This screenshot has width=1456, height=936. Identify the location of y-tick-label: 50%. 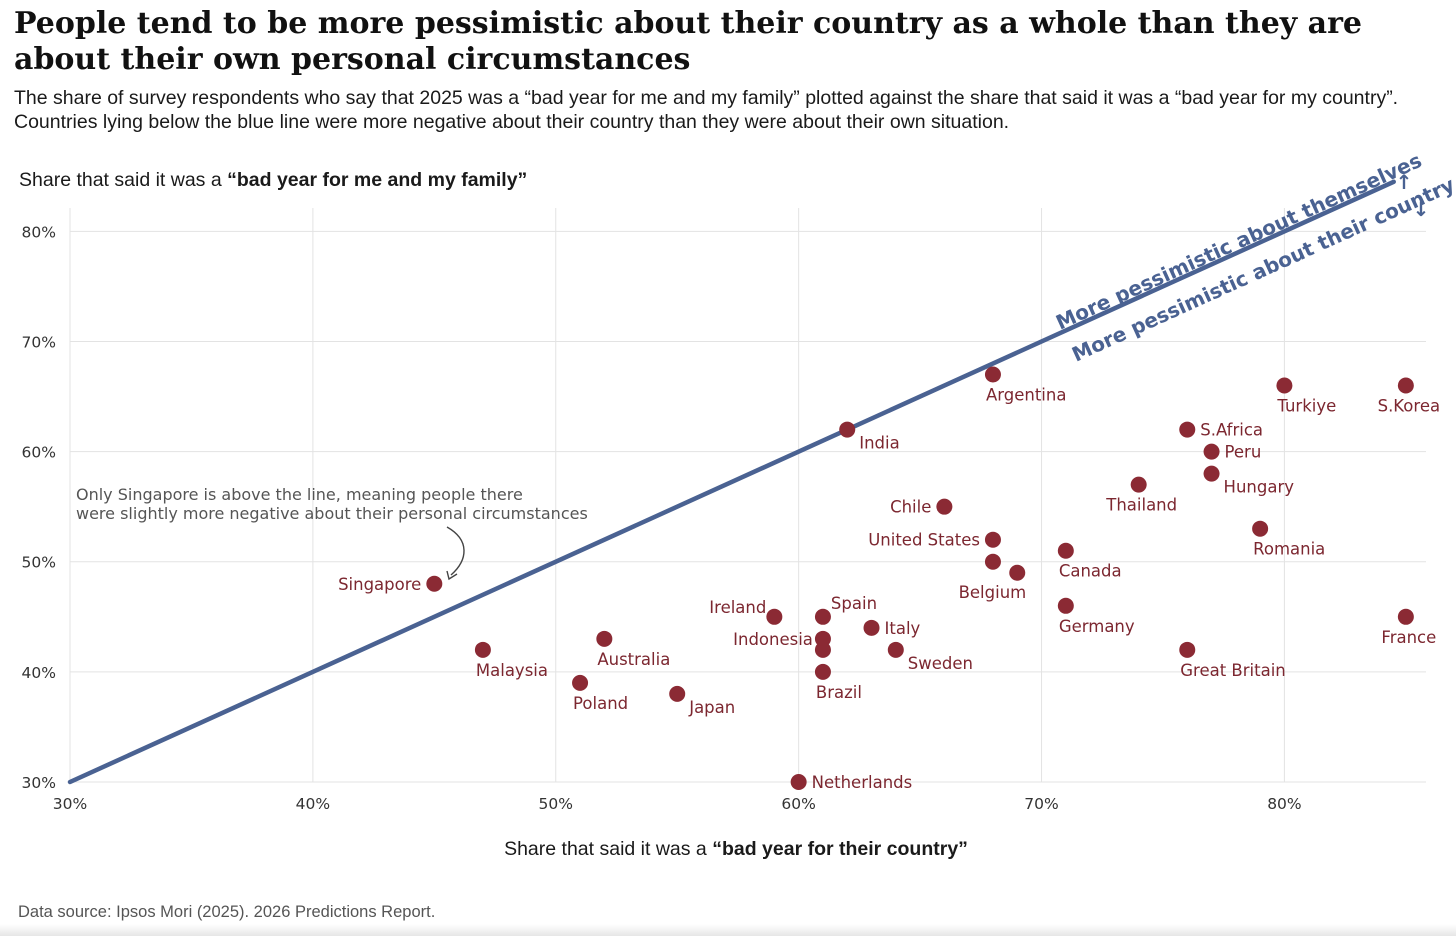
(39, 563).